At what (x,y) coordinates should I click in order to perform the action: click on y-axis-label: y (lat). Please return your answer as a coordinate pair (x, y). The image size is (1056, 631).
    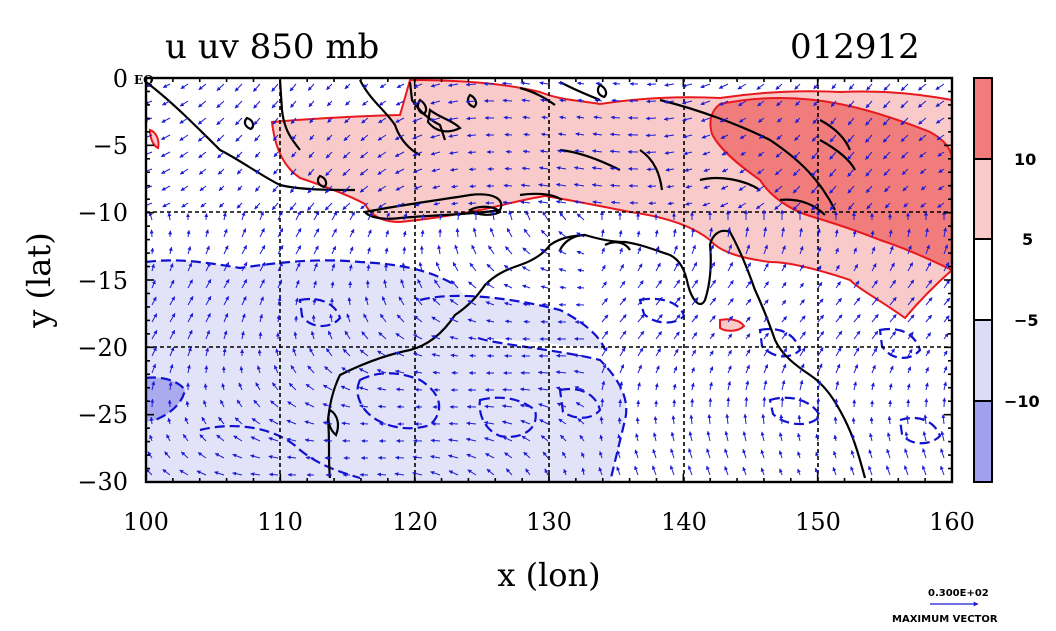
    Looking at the image, I should click on (39, 280).